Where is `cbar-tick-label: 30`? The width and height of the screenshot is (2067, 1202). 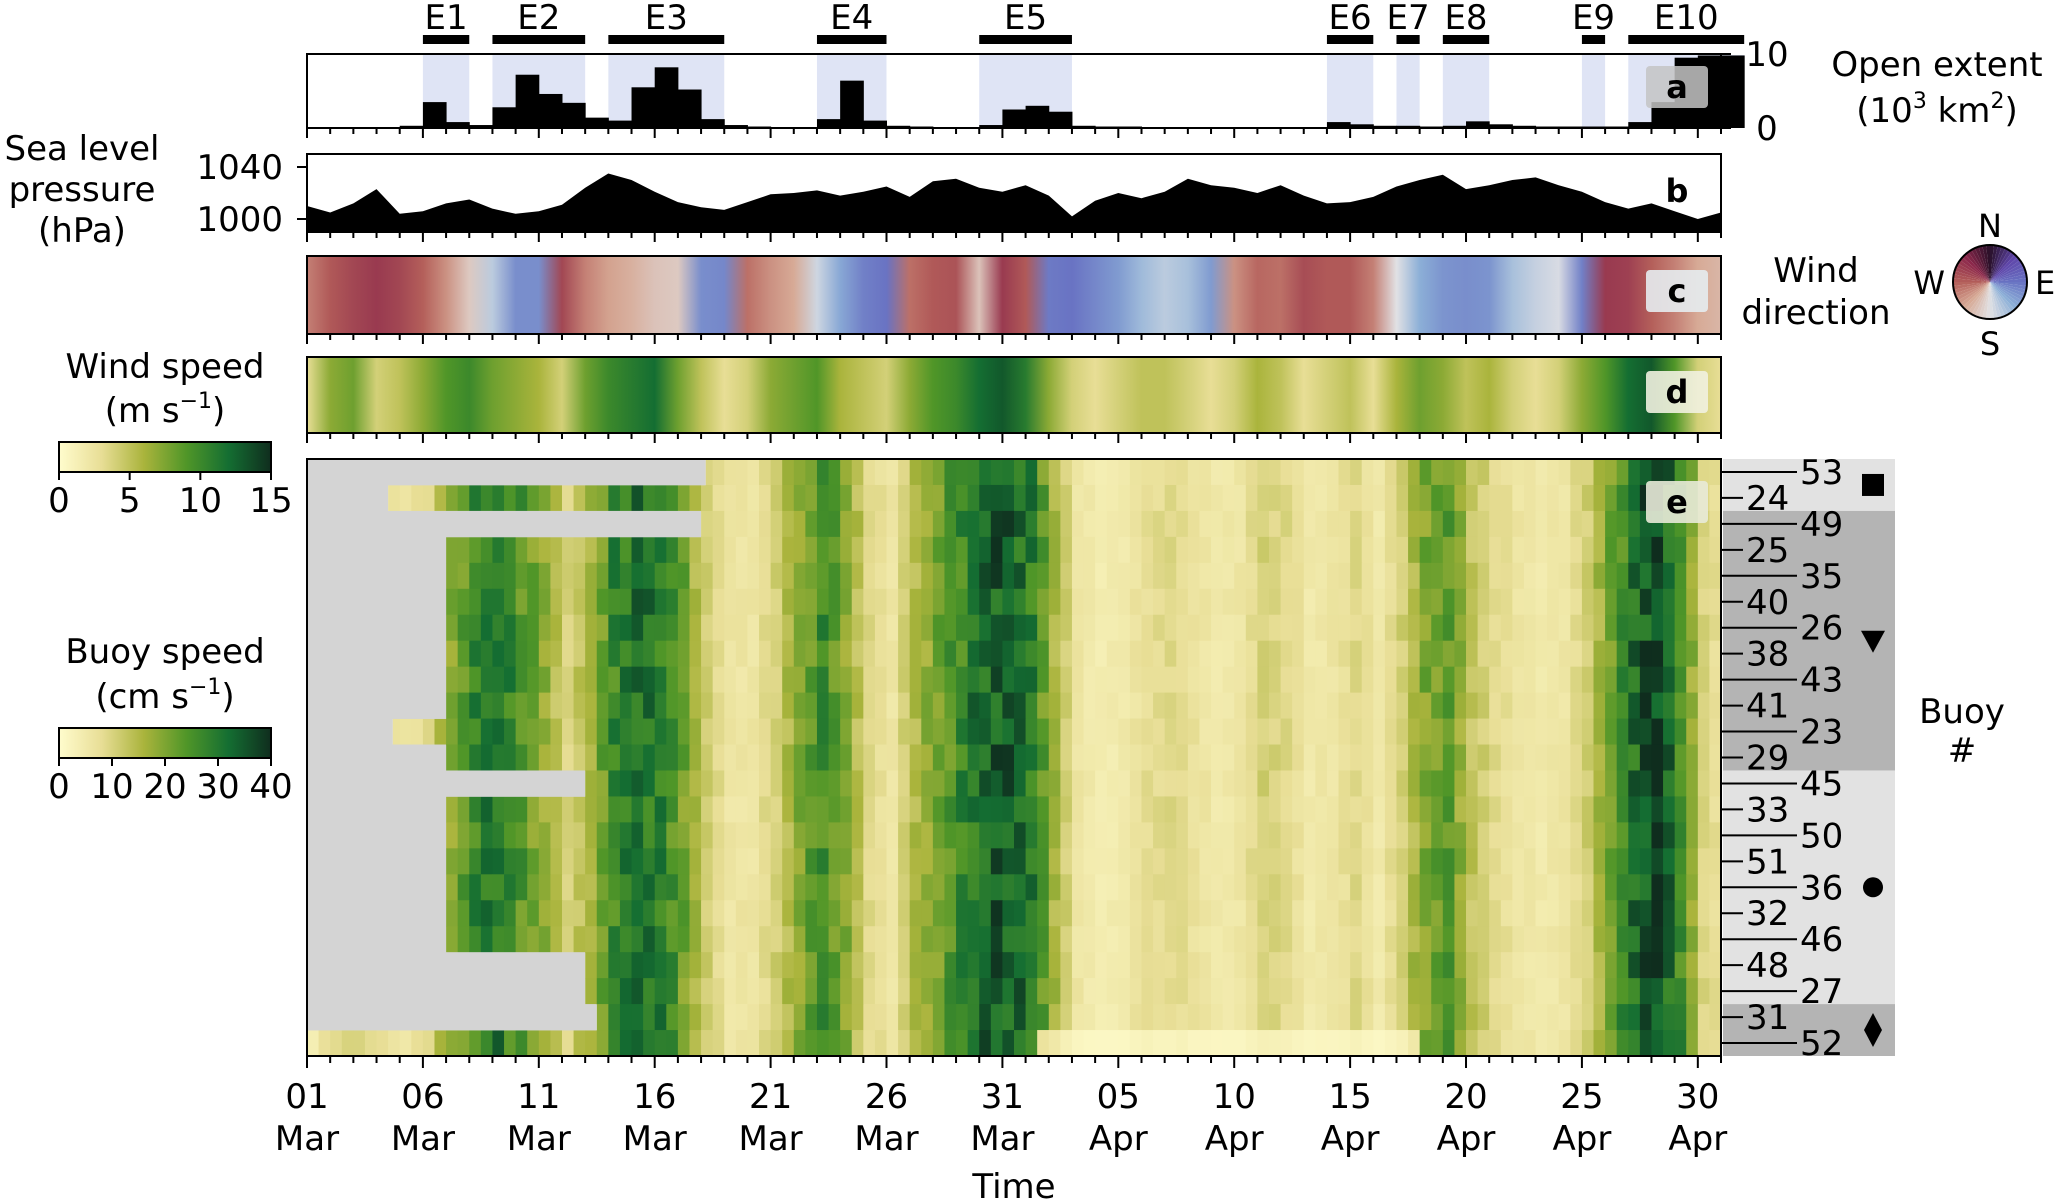
cbar-tick-label: 30 is located at coordinates (217, 787).